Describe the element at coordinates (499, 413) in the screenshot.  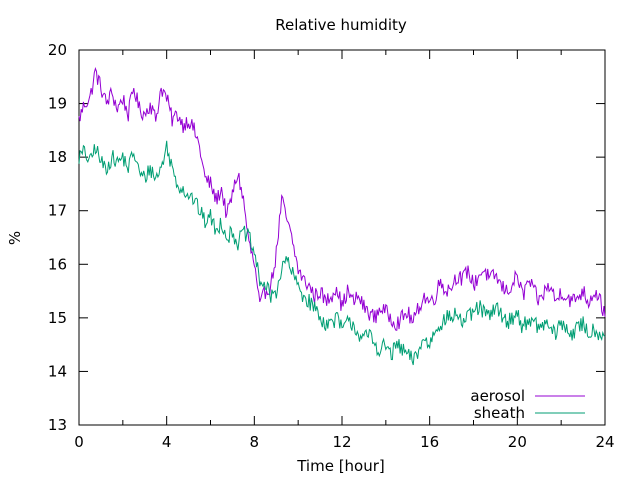
I see `legend-label-sheath: sheath` at that location.